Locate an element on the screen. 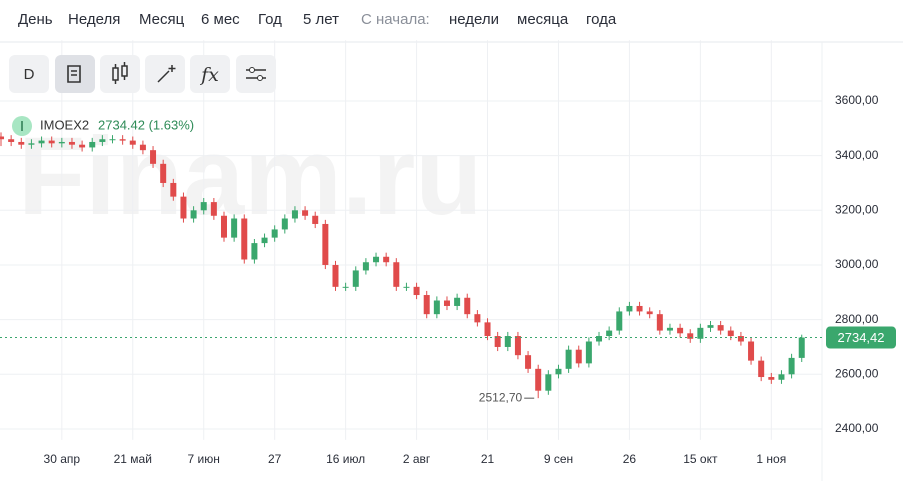 The width and height of the screenshot is (903, 481). settings-button is located at coordinates (256, 74).